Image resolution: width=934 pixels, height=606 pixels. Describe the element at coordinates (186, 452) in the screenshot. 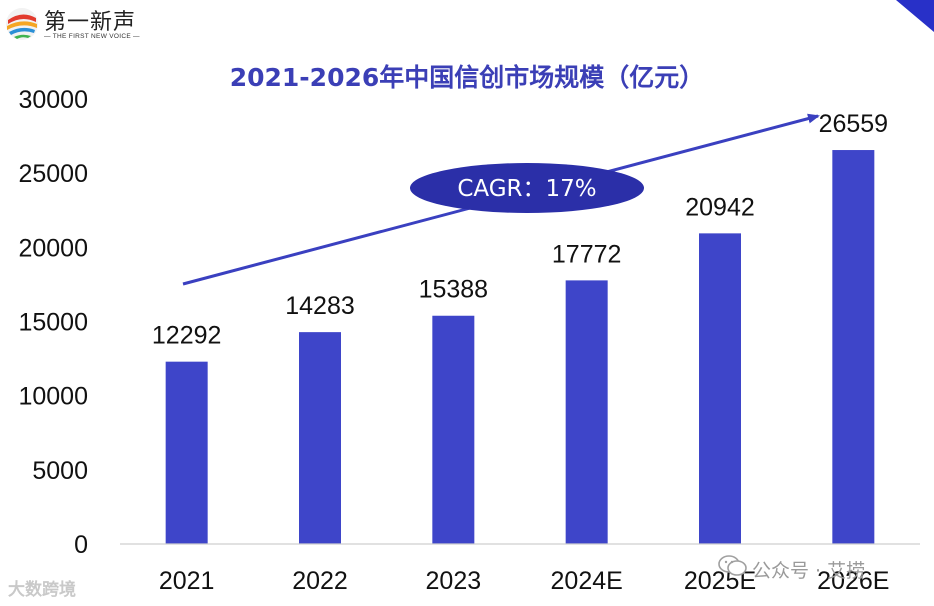

I see `bar-2021` at that location.